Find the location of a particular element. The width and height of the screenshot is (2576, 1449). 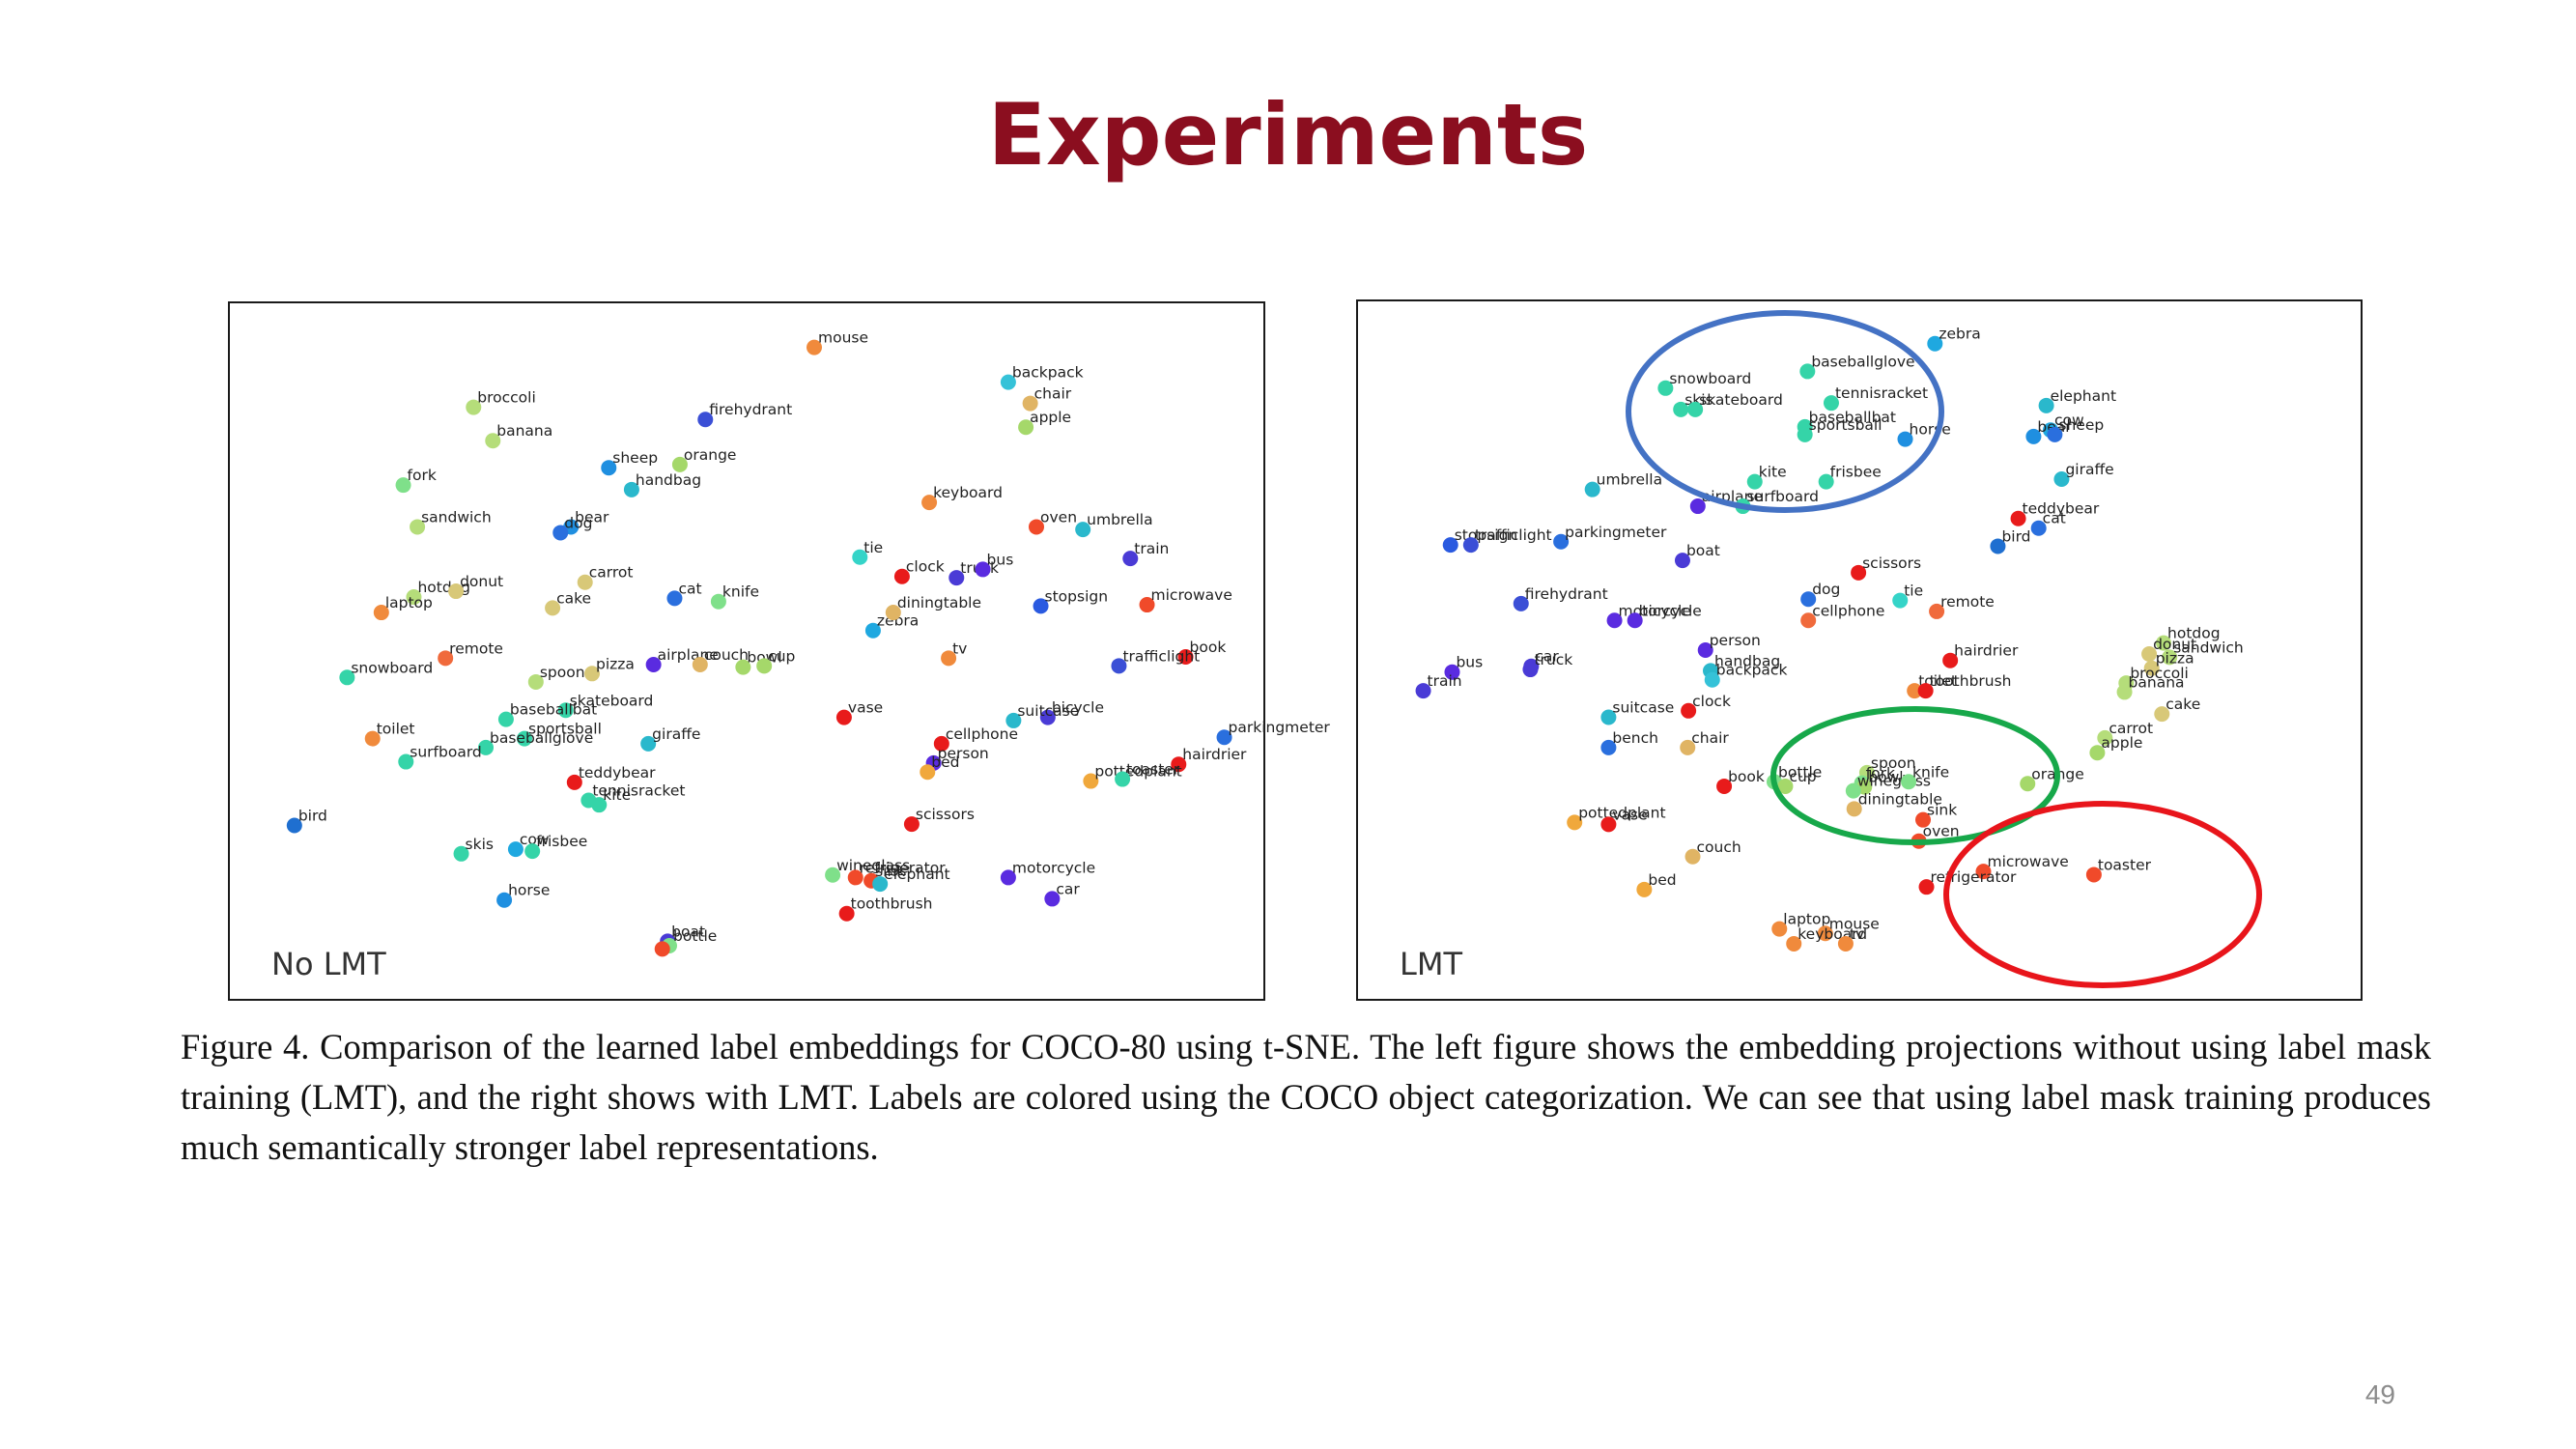

point-cat is located at coordinates (2038, 528).